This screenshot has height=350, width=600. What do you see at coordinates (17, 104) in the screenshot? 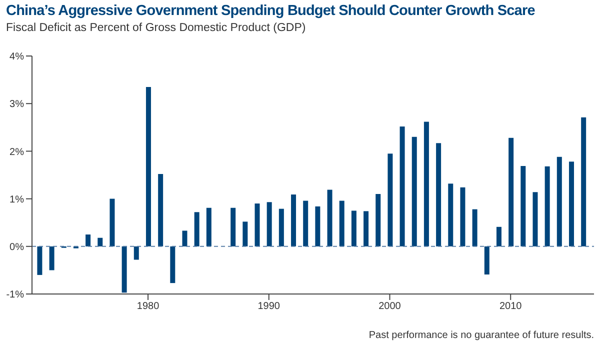
I see `y-tick-label: 3%` at bounding box center [17, 104].